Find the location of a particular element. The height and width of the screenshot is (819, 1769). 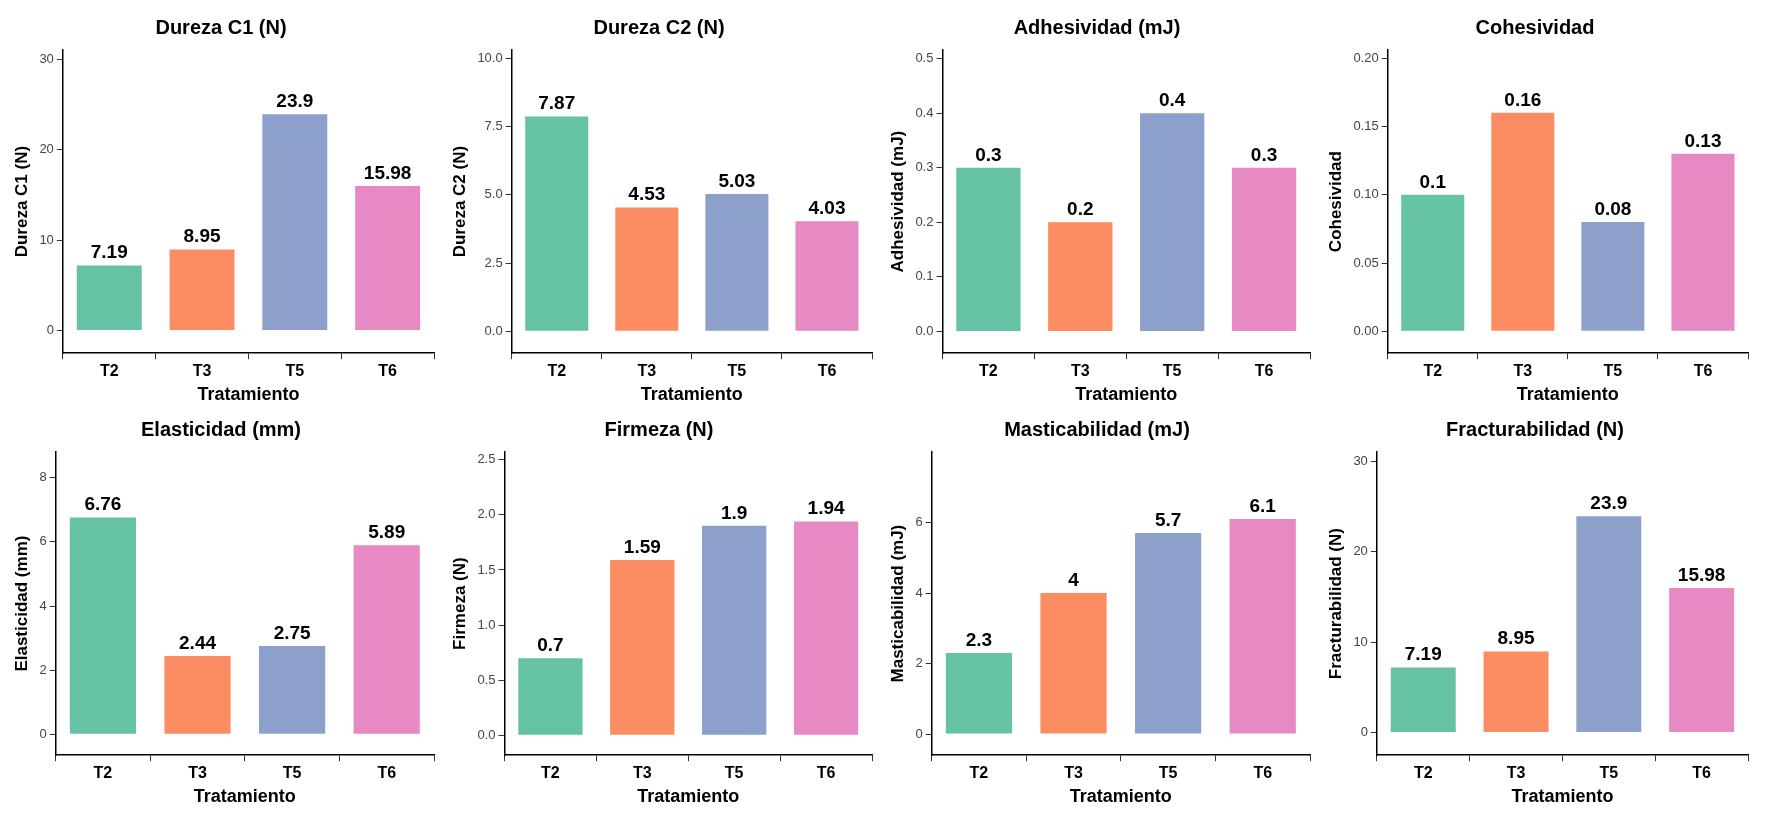

y-tick-label: 7.5 is located at coordinates (493, 126).